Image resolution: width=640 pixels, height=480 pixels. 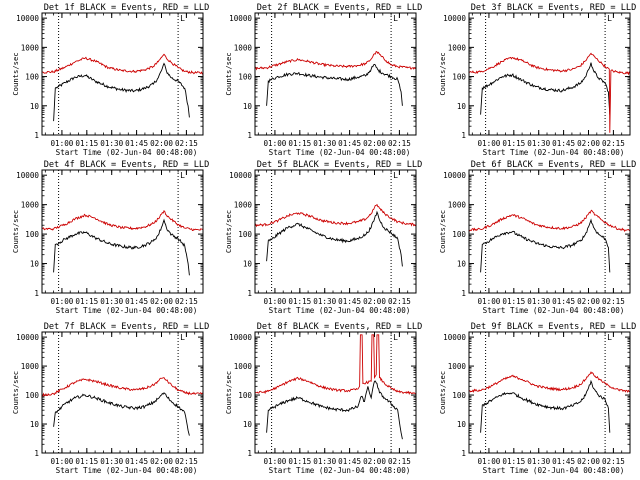 What do you see at coordinates (340, 165) in the screenshot?
I see `panel-title: Det 5f BLACK = Events, RED = LLD` at bounding box center [340, 165].